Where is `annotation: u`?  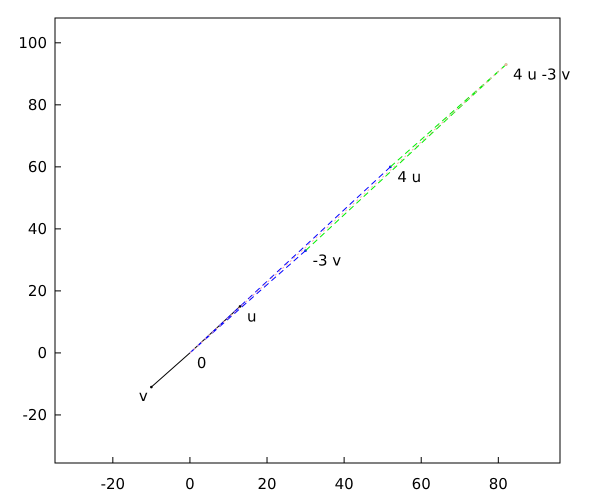
annotation: u is located at coordinates (252, 316).